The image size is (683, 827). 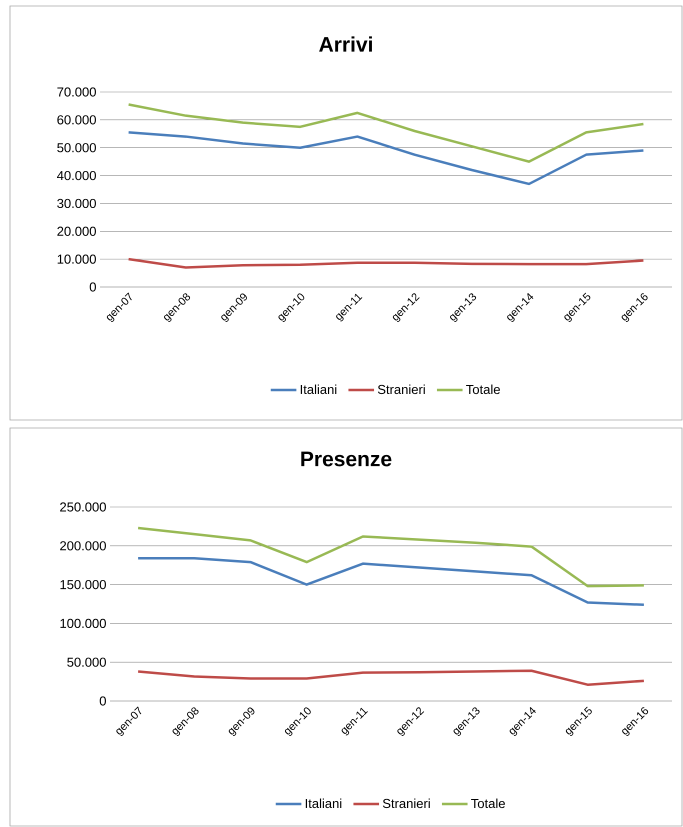 I want to click on y-tick-label: 200.000, so click(x=83, y=545).